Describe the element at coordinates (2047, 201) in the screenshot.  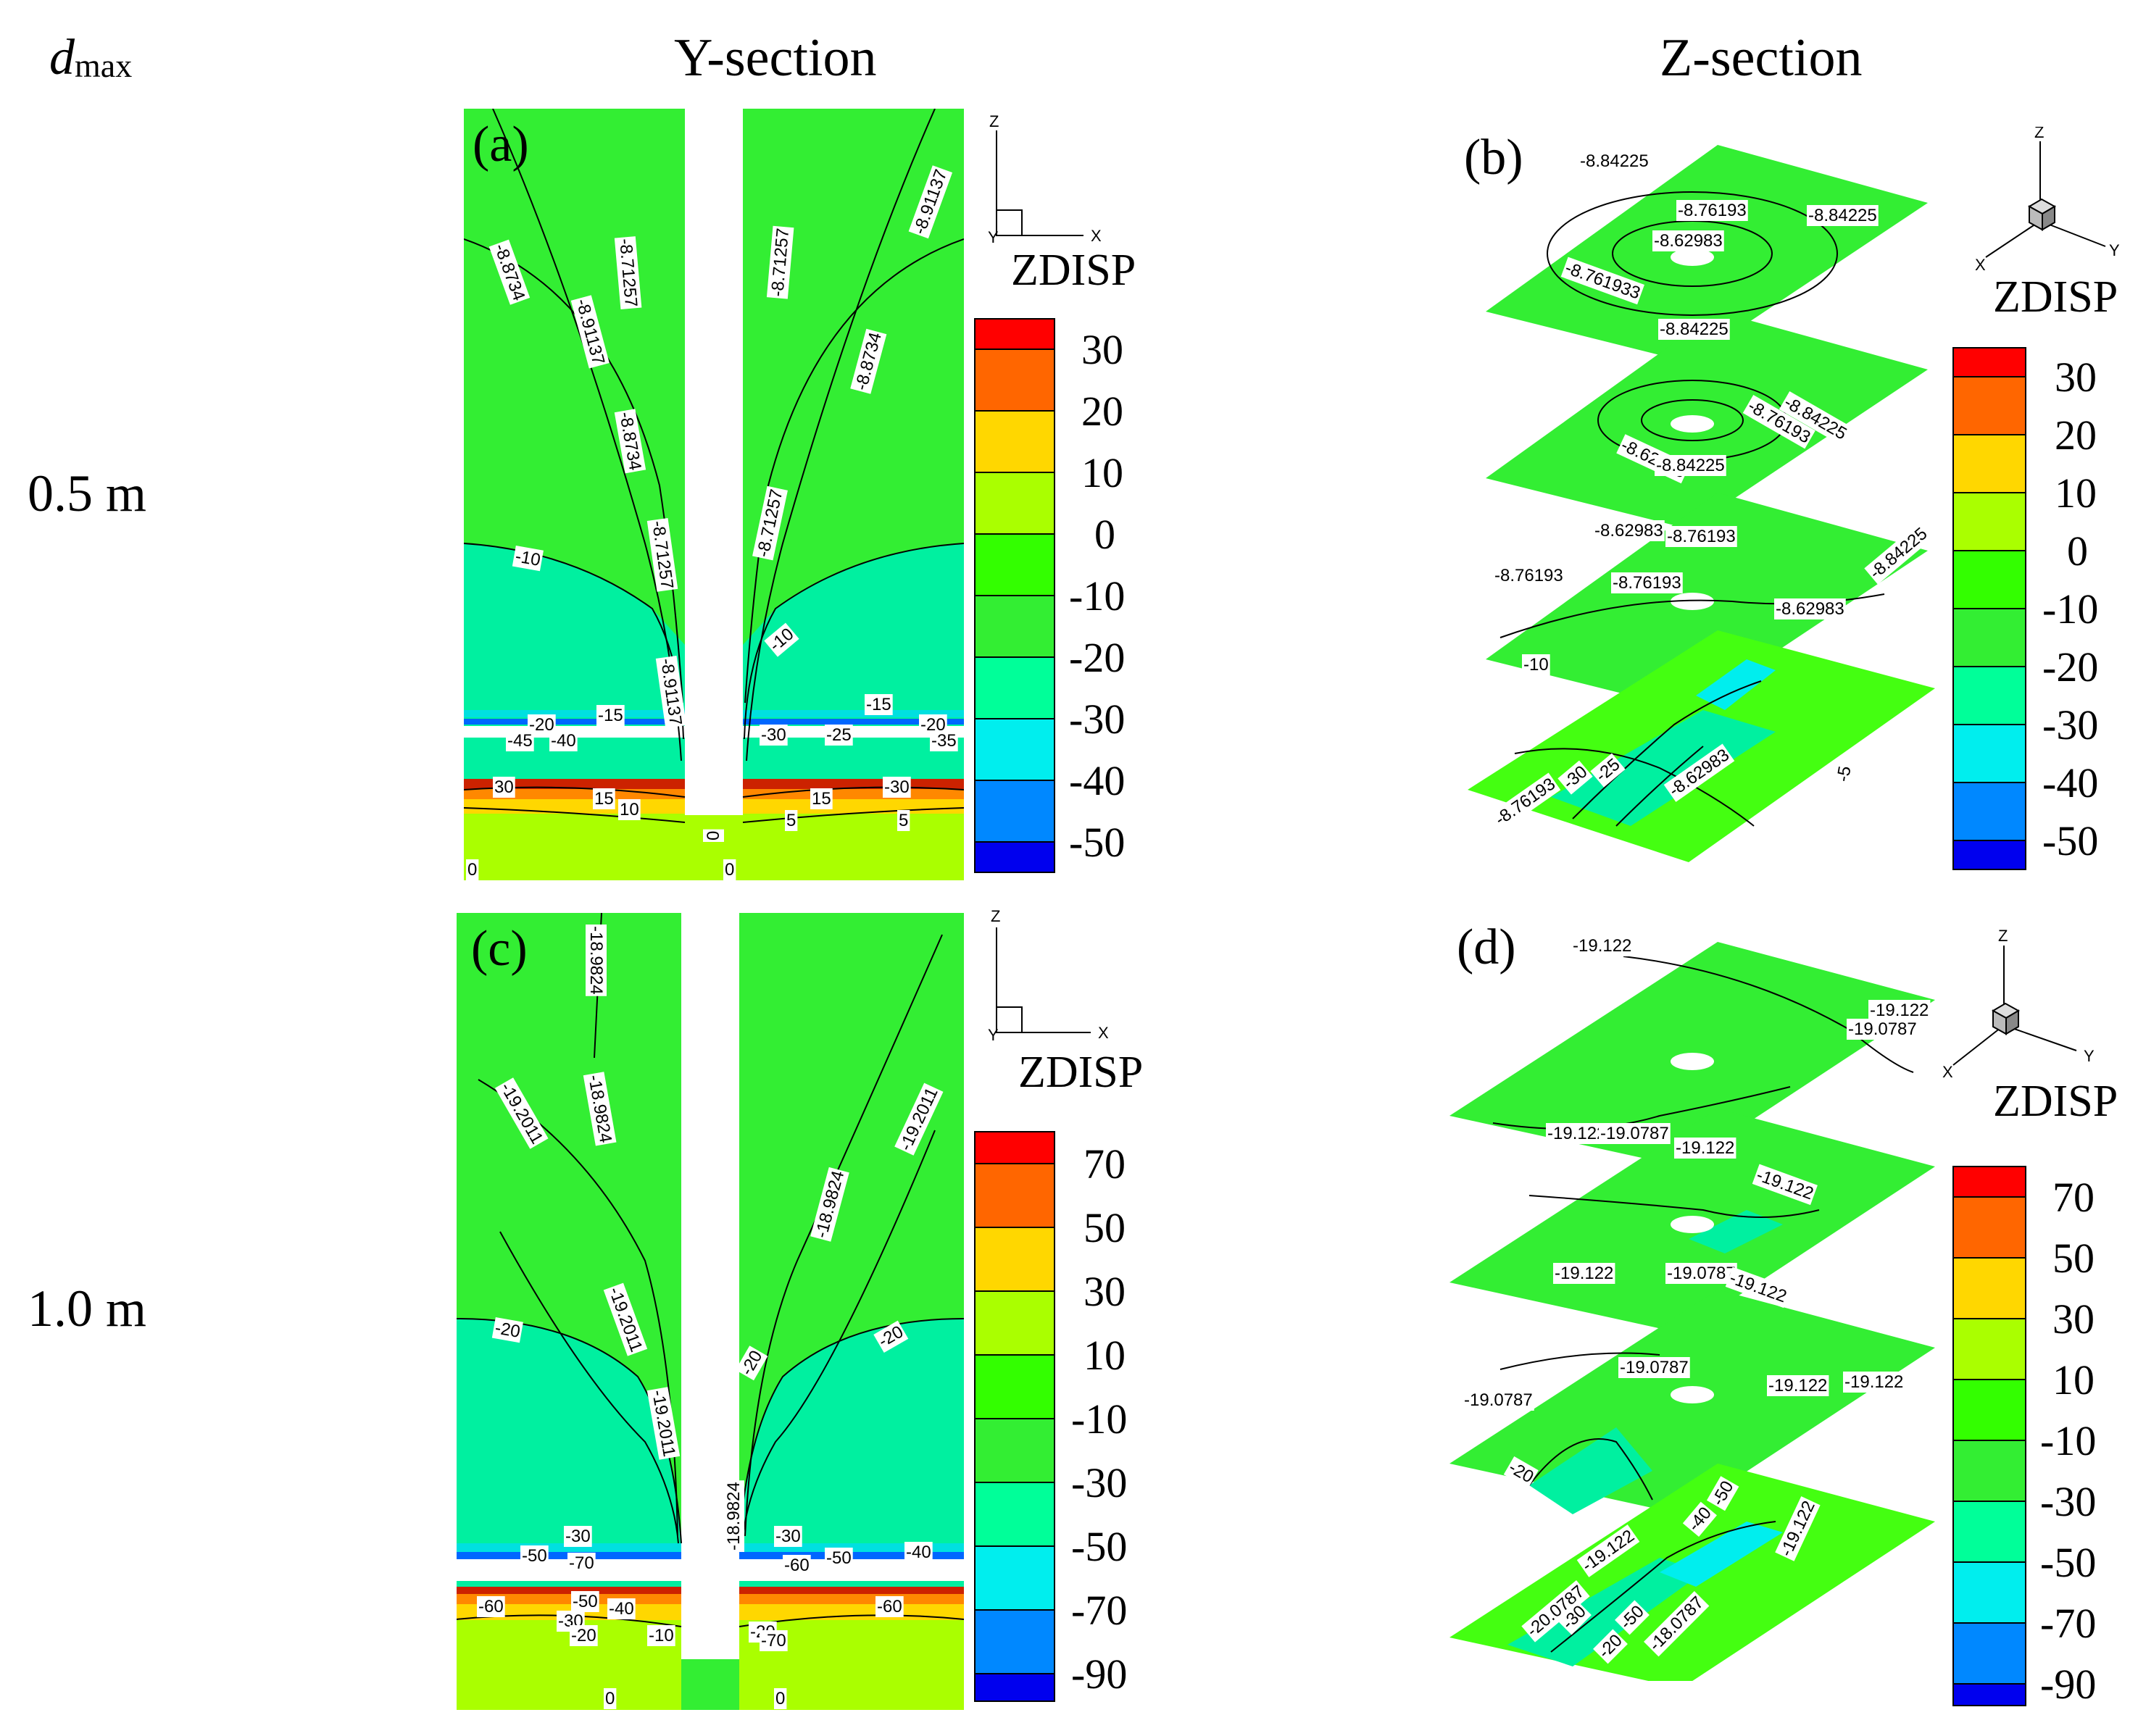
I see `axis-triad-3d-top: Z Y X` at that location.